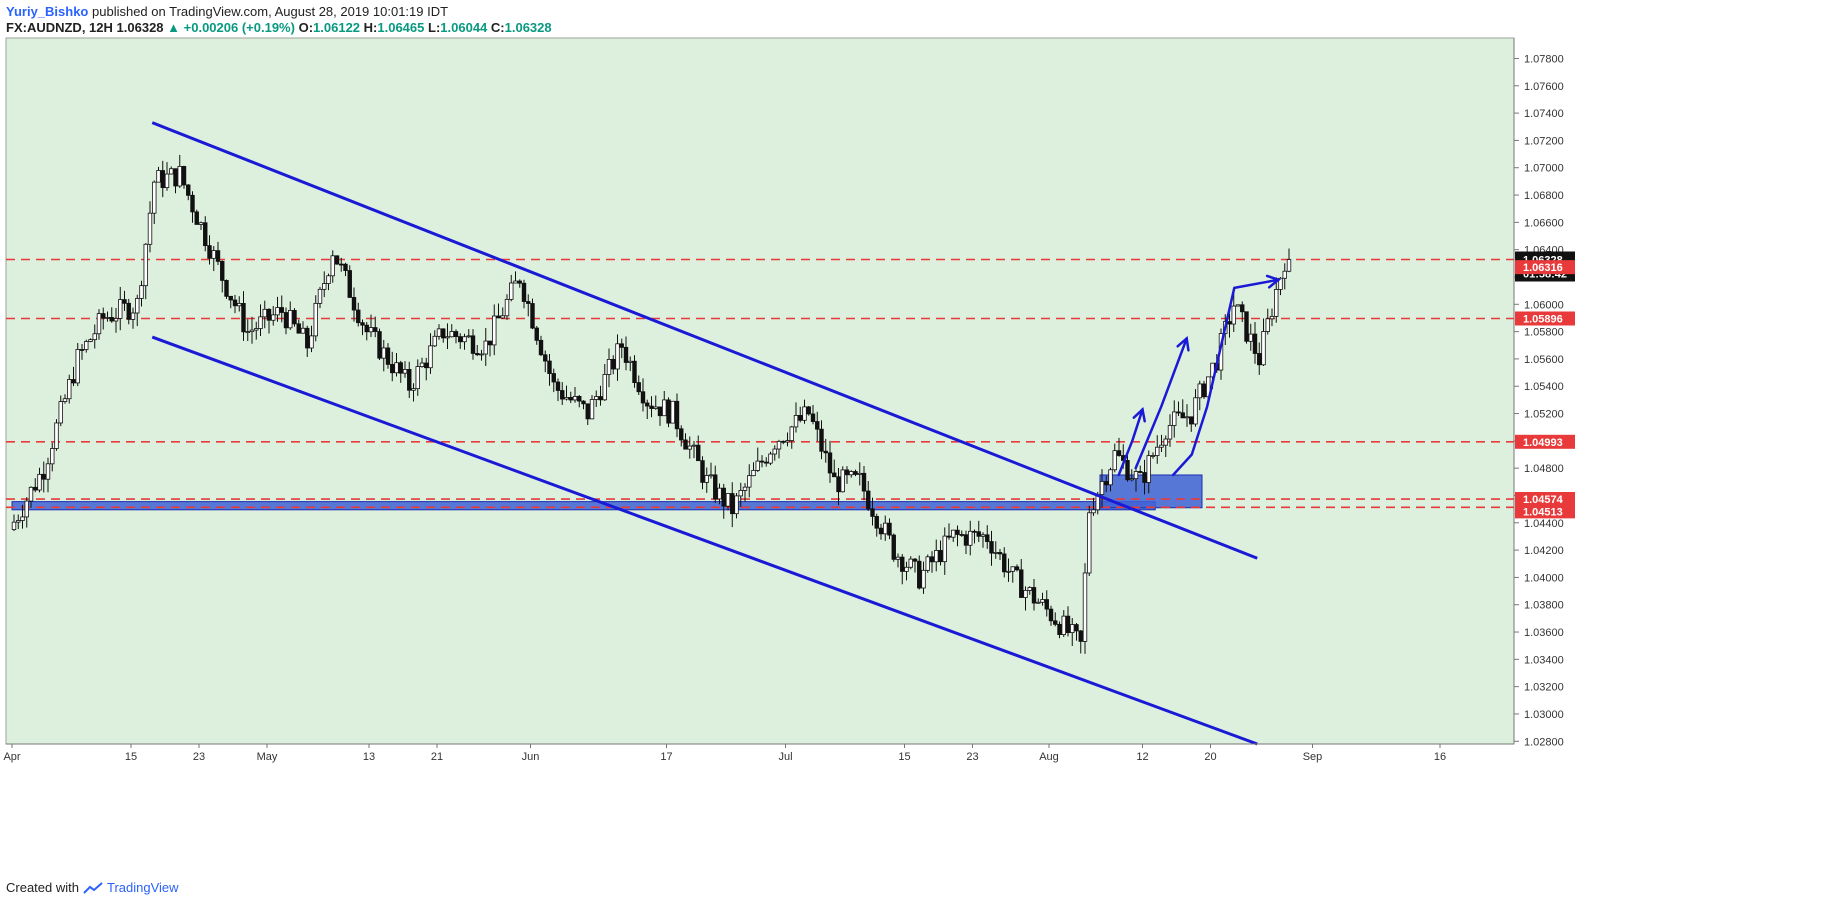 The image size is (1828, 906). I want to click on last-price: 1.06328, so click(140, 27).